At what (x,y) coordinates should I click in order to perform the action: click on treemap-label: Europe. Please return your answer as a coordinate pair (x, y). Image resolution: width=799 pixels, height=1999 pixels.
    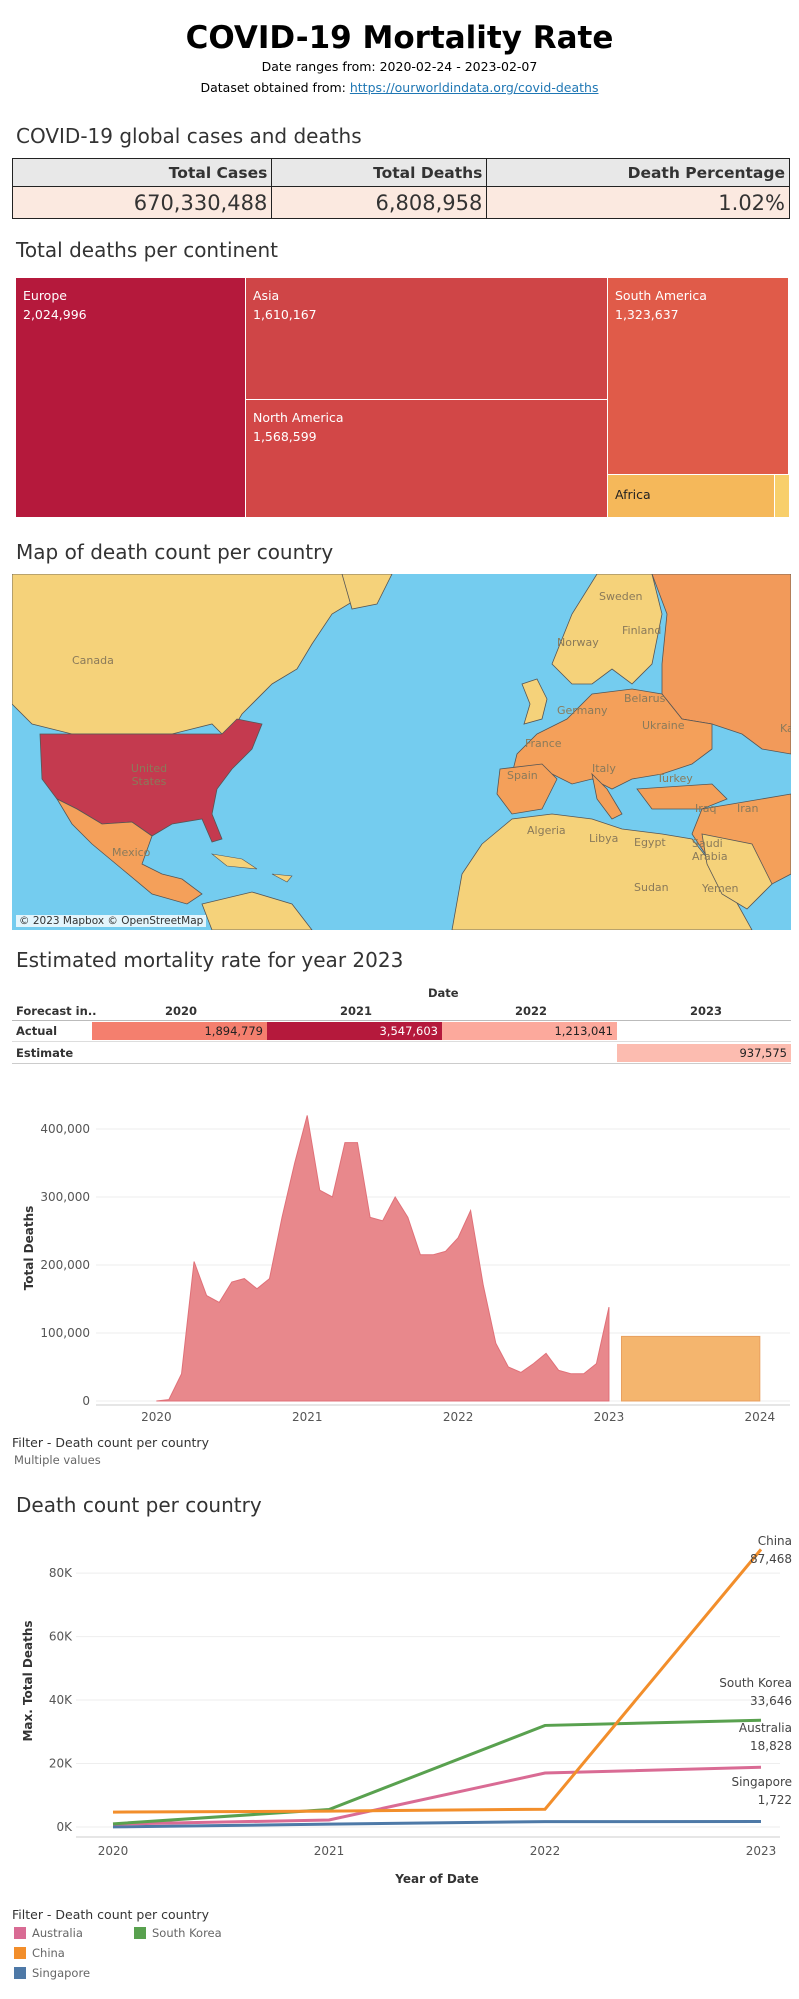
    Looking at the image, I should click on (45, 295).